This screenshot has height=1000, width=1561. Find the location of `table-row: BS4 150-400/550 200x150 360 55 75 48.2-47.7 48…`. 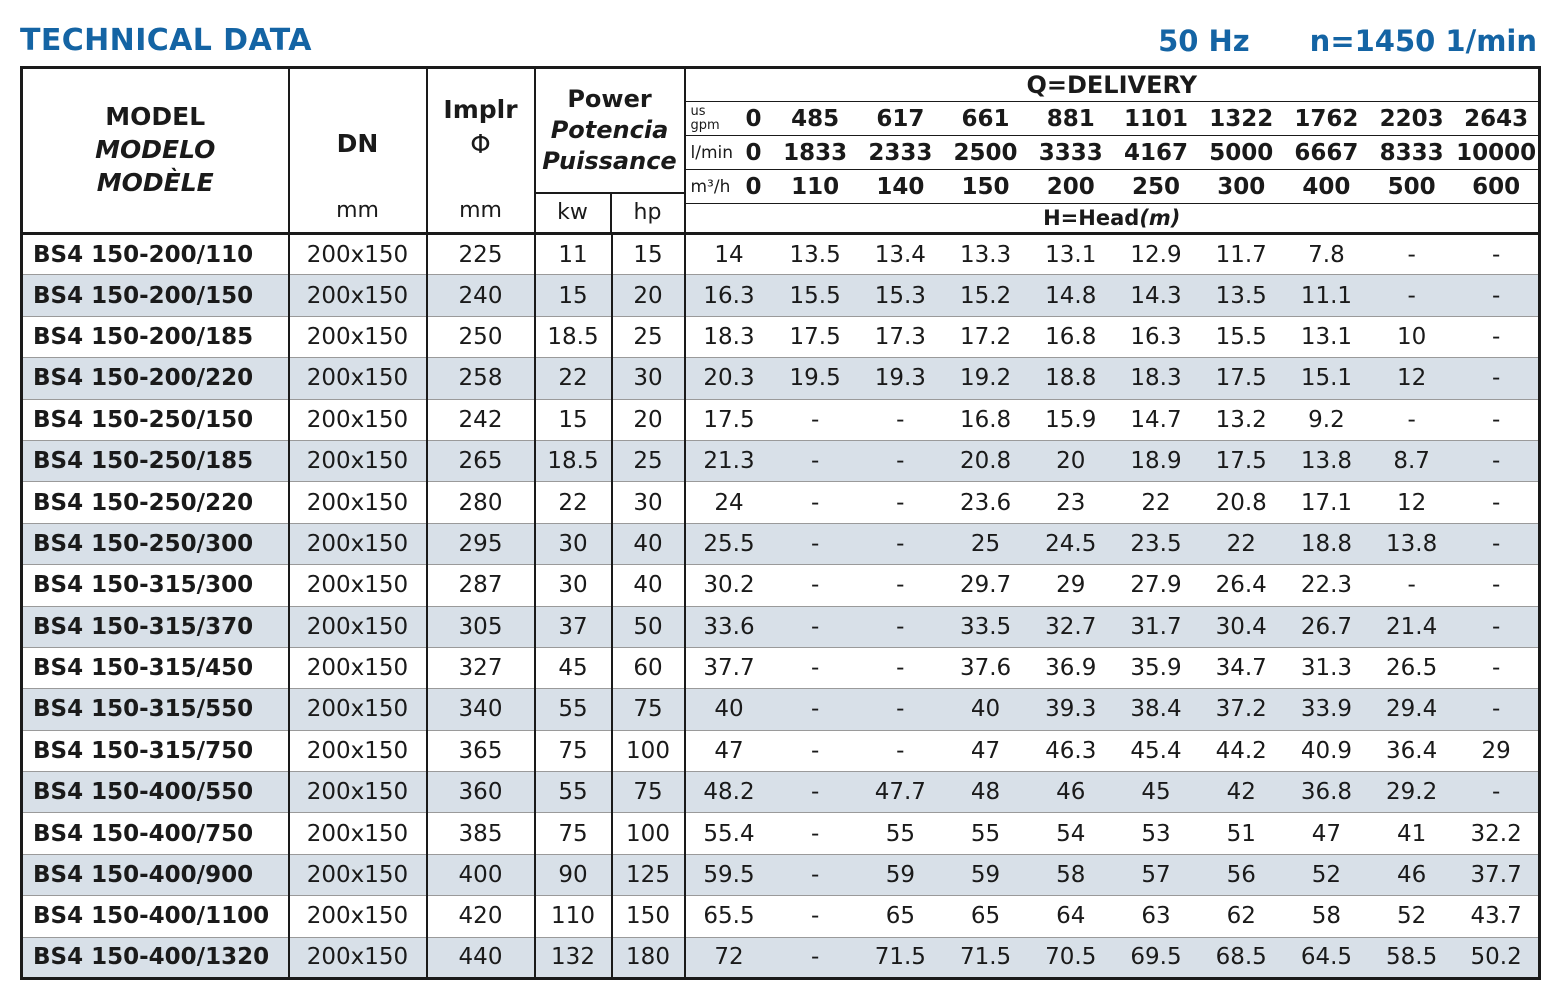

table-row: BS4 150-400/550 200x150 360 55 75 48.2-47.7 48… is located at coordinates (780, 792).